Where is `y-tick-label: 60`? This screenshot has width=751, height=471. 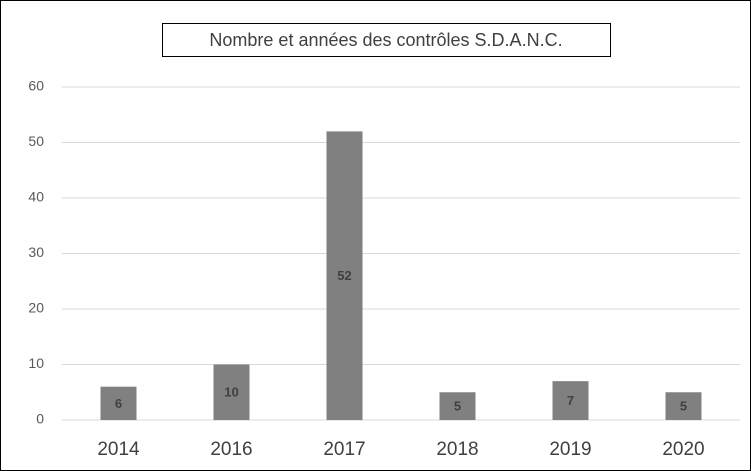
y-tick-label: 60 is located at coordinates (36, 86).